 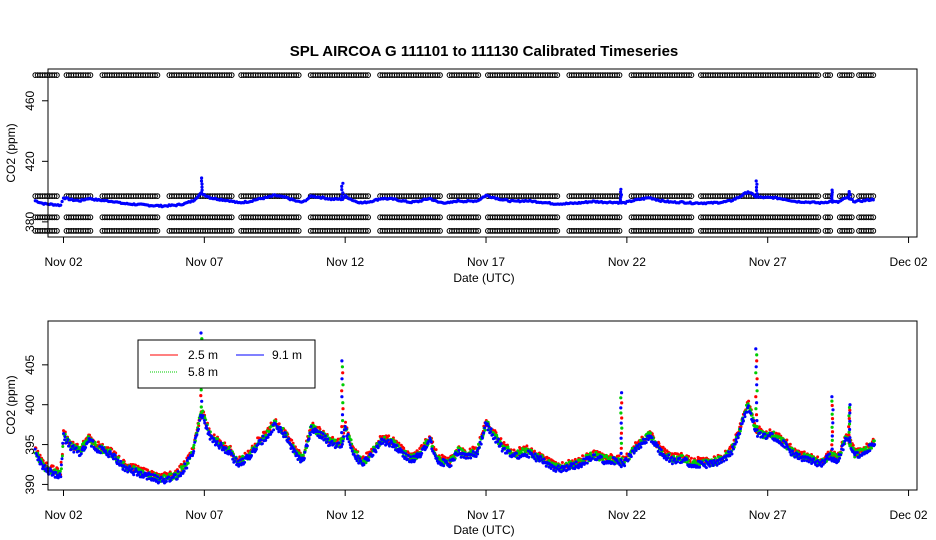 What do you see at coordinates (204, 262) in the screenshot?
I see `top-x-tick-label: Nov 07` at bounding box center [204, 262].